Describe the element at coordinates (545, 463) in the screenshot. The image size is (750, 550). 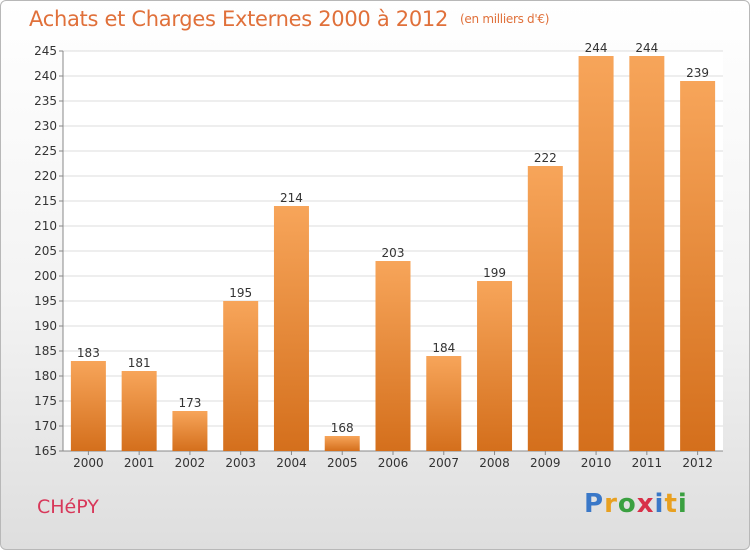
I see `x-tick-label: 2009` at that location.